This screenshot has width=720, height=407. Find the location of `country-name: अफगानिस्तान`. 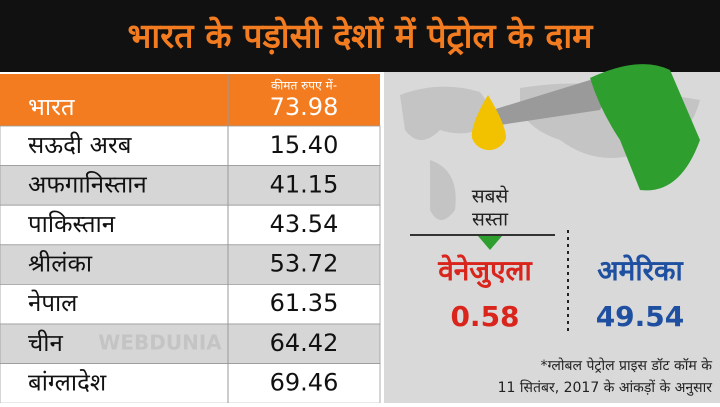

country-name: अफगानिस्तान is located at coordinates (87, 184).